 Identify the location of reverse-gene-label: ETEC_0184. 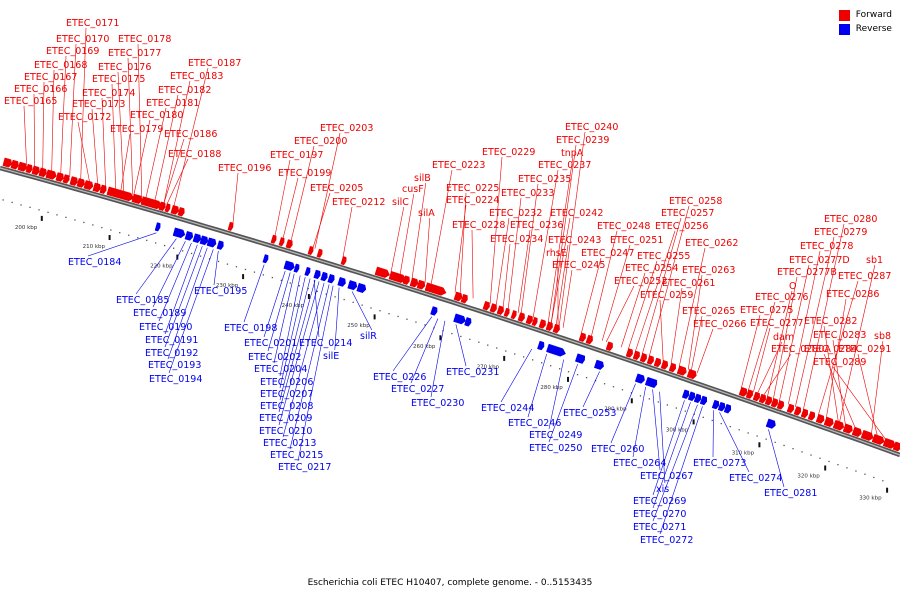
(94, 262).